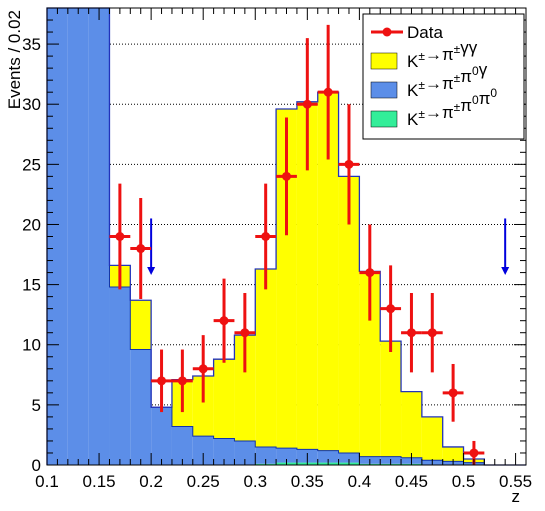 This screenshot has height=511, width=545. What do you see at coordinates (31, 224) in the screenshot?
I see `y-tick-label: 20` at bounding box center [31, 224].